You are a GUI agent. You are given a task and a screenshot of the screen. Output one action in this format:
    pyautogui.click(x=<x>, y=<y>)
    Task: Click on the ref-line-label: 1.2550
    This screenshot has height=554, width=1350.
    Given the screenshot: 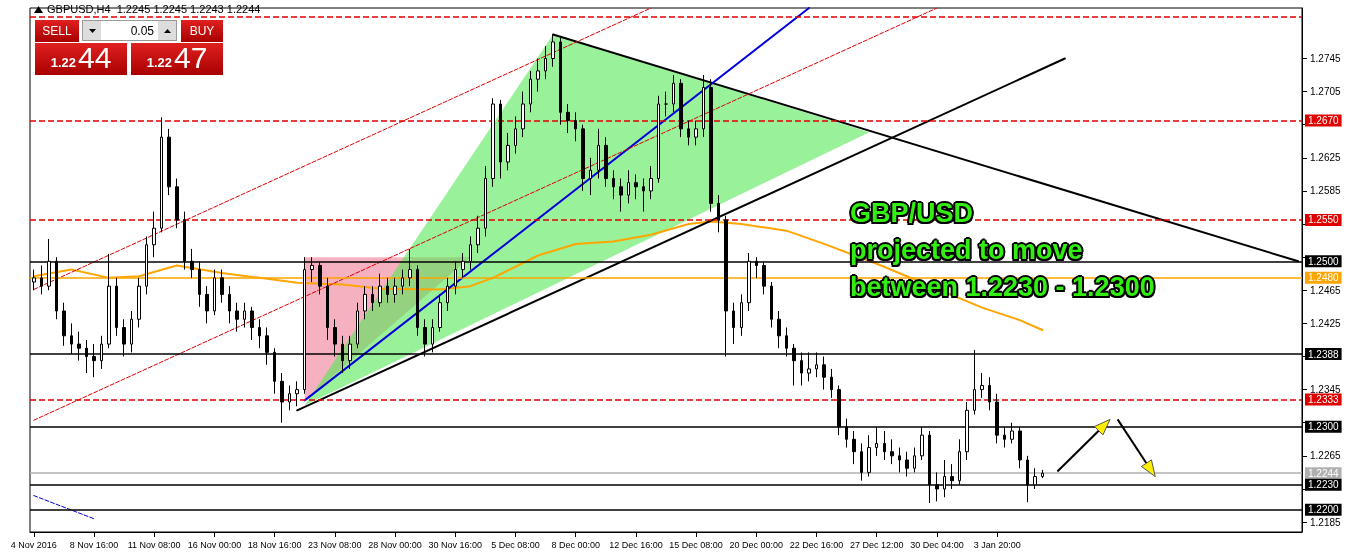 What is the action you would take?
    pyautogui.click(x=1324, y=220)
    